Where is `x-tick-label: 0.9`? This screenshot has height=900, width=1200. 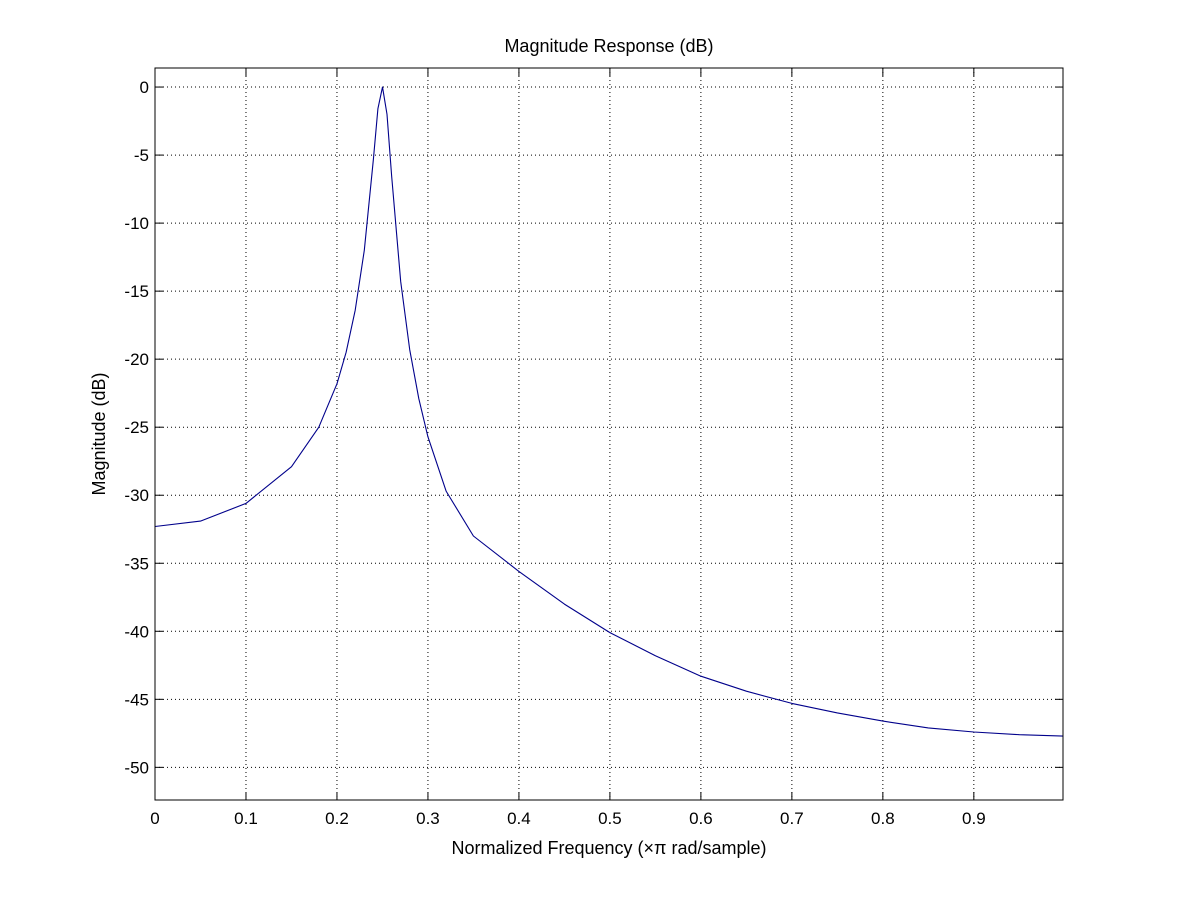 x-tick-label: 0.9 is located at coordinates (974, 818).